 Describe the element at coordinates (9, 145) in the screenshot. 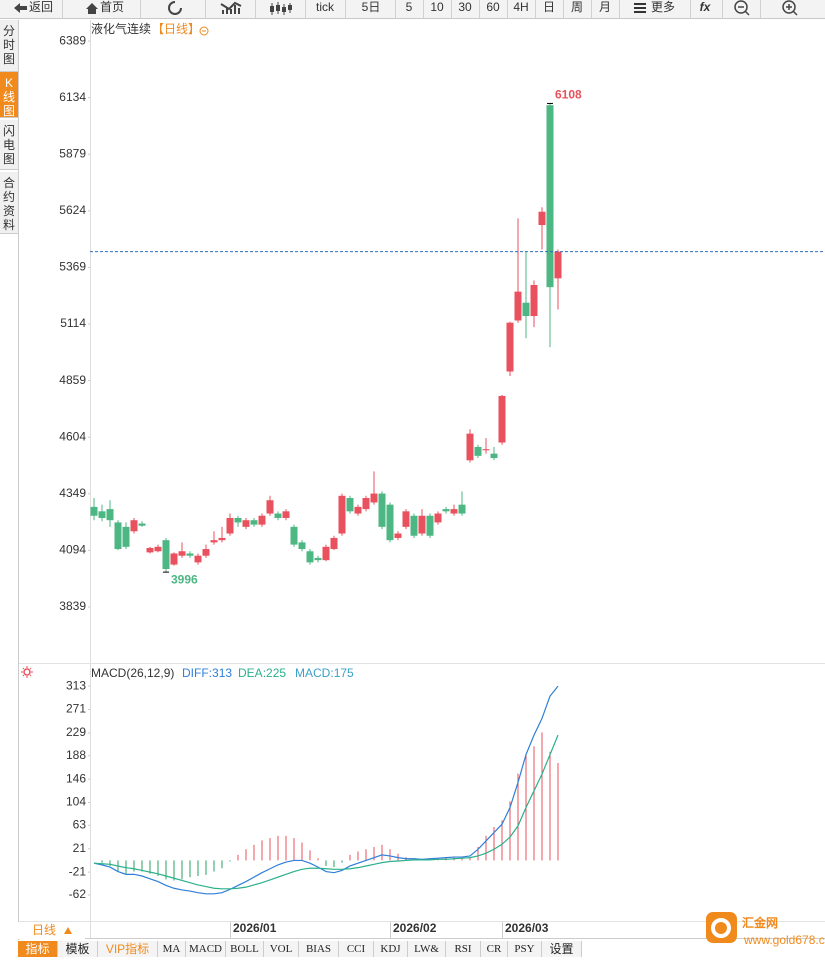

I see `side-tab: 闪电图` at that location.